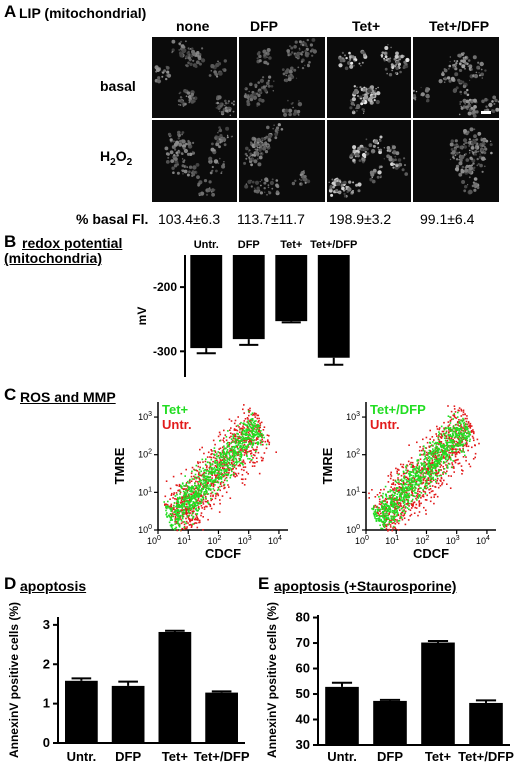 The width and height of the screenshot is (520, 769). What do you see at coordinates (193, 26) in the screenshot?
I see `condition-label-none: none` at bounding box center [193, 26].